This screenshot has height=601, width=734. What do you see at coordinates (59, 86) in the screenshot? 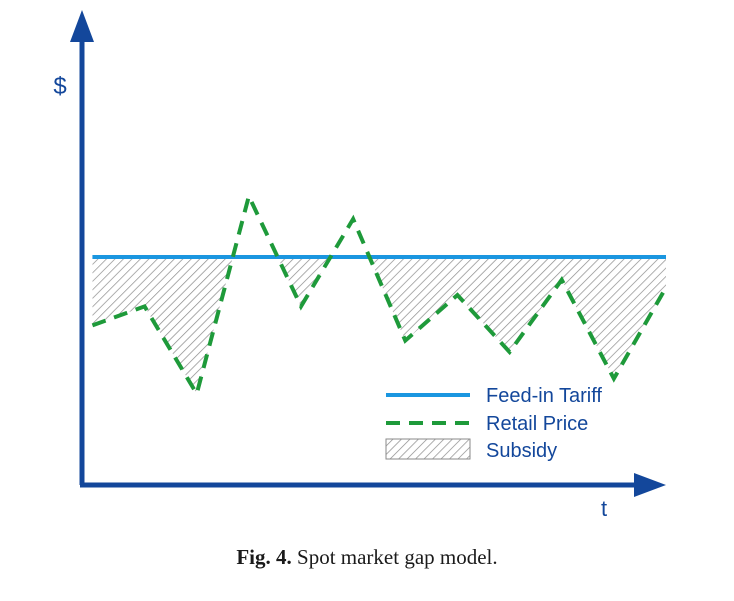
I see `y-axis-label: $` at bounding box center [59, 86].